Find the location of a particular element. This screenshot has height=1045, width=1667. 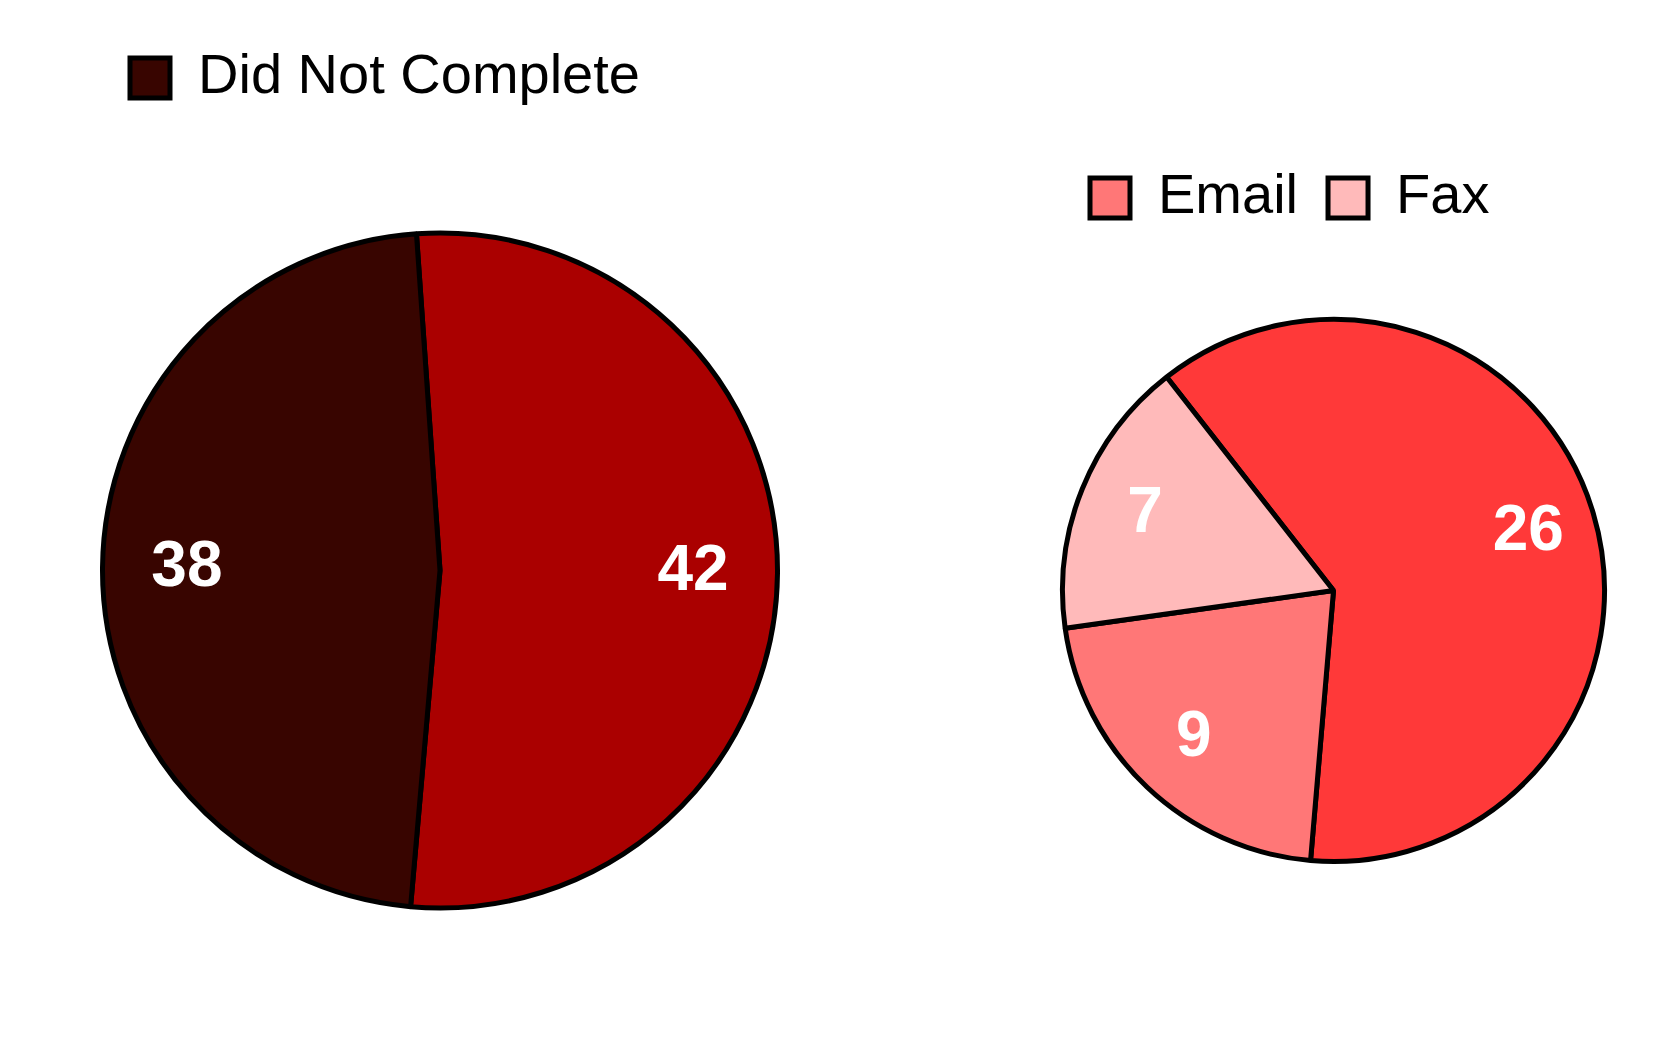

legend-label: Email is located at coordinates (1228, 194).